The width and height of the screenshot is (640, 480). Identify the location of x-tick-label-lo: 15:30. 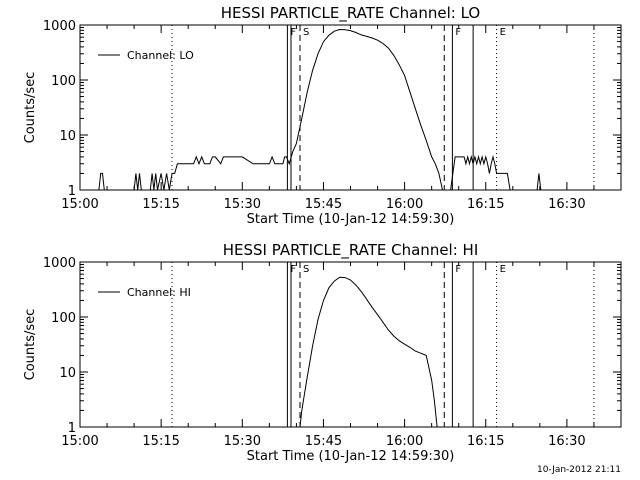
(242, 204).